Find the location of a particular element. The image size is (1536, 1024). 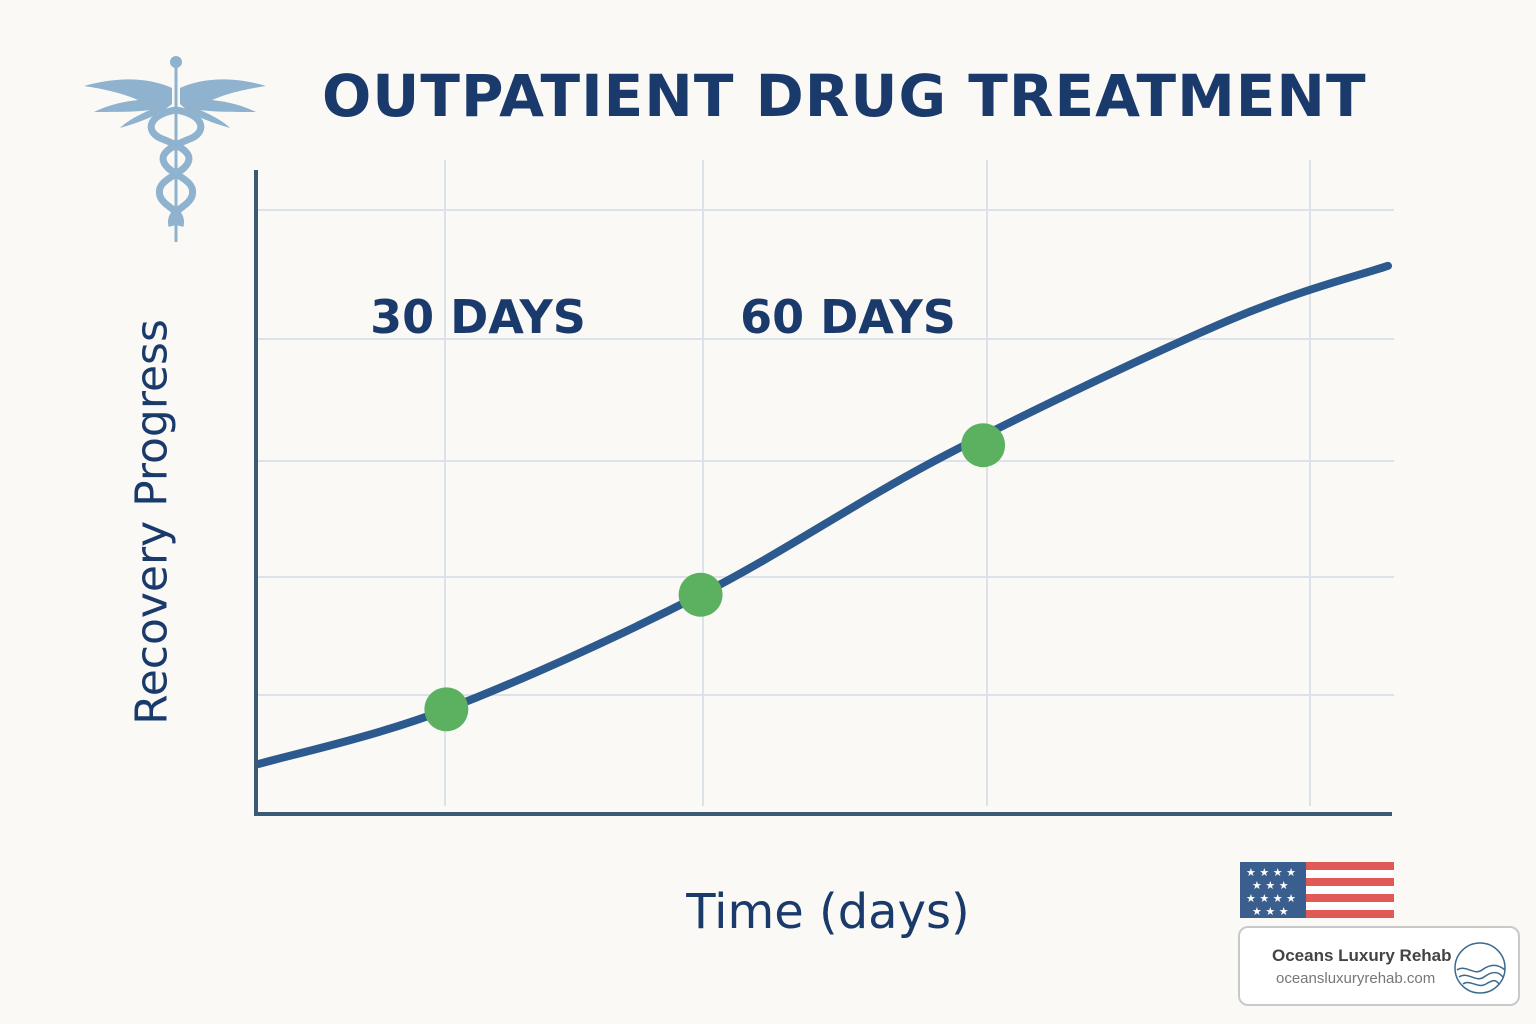

page-title: OUTPATIENT DRUG TREATMENT is located at coordinates (844, 96).